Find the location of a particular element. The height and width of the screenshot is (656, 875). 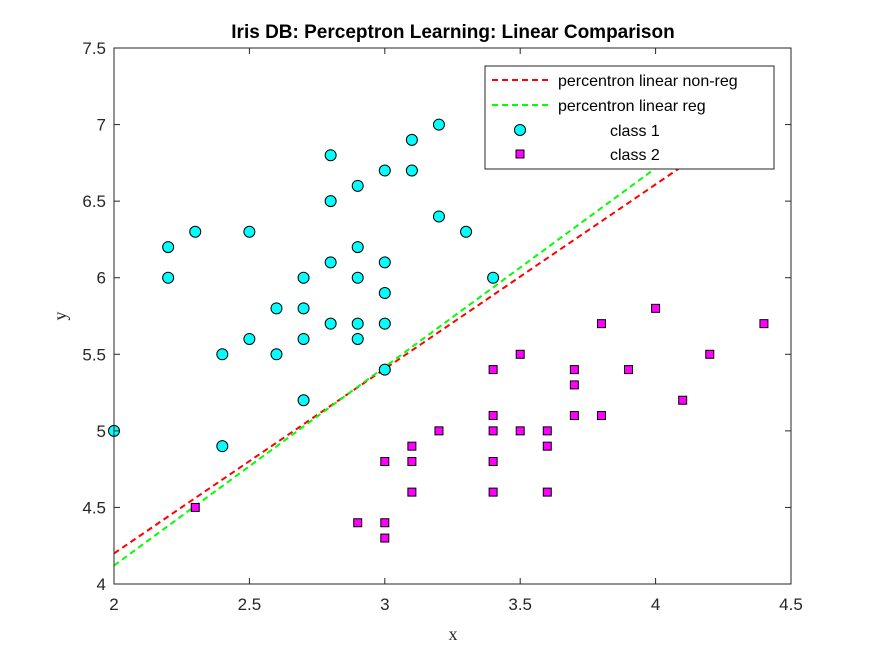

y-tick-label: 6.5 is located at coordinates (94, 201).